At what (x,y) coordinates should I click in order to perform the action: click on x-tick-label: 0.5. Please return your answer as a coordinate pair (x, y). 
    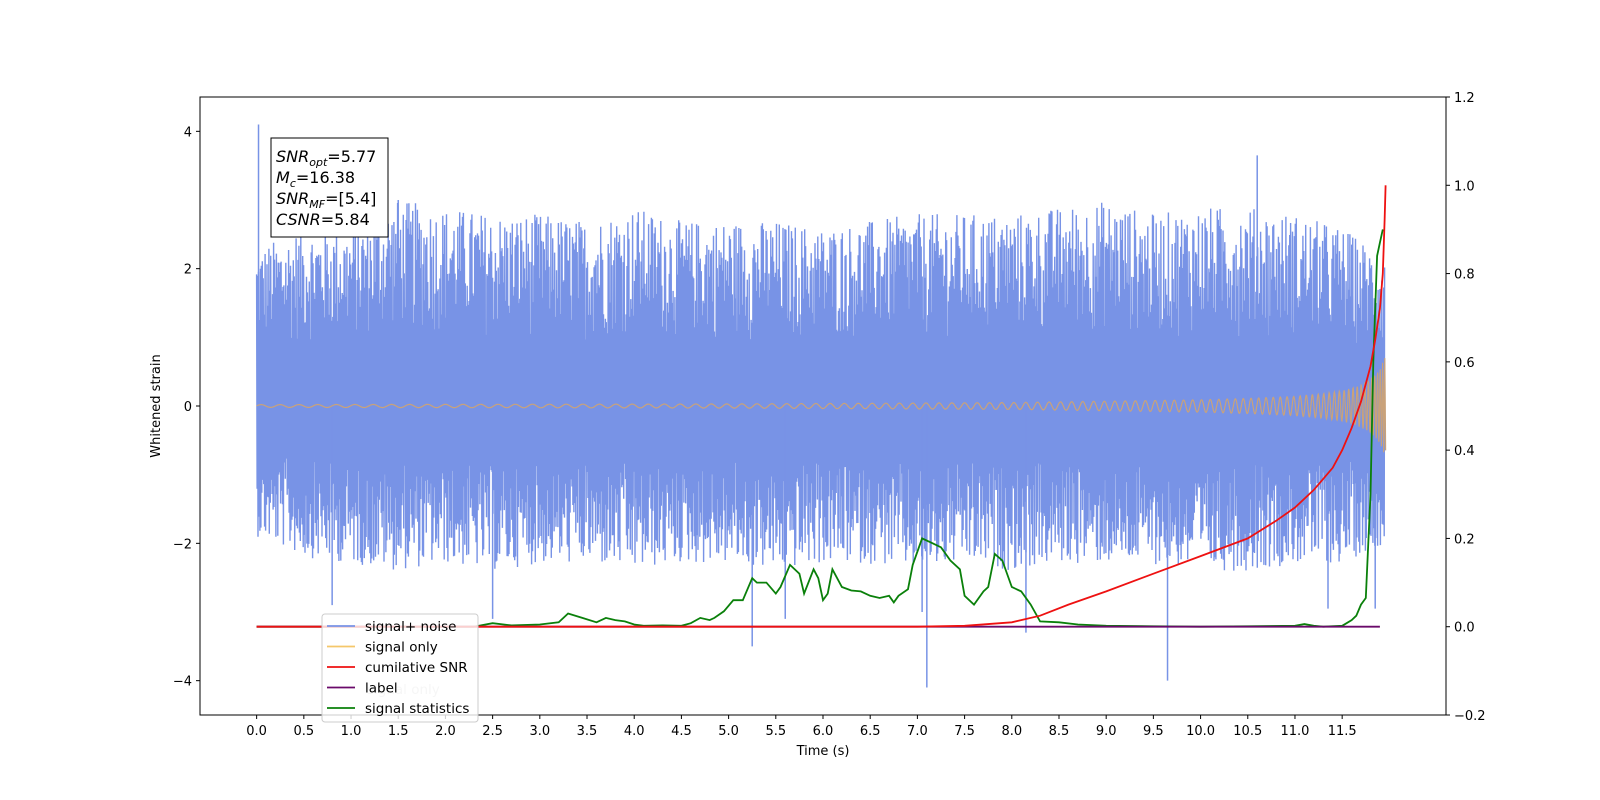
    Looking at the image, I should click on (303, 731).